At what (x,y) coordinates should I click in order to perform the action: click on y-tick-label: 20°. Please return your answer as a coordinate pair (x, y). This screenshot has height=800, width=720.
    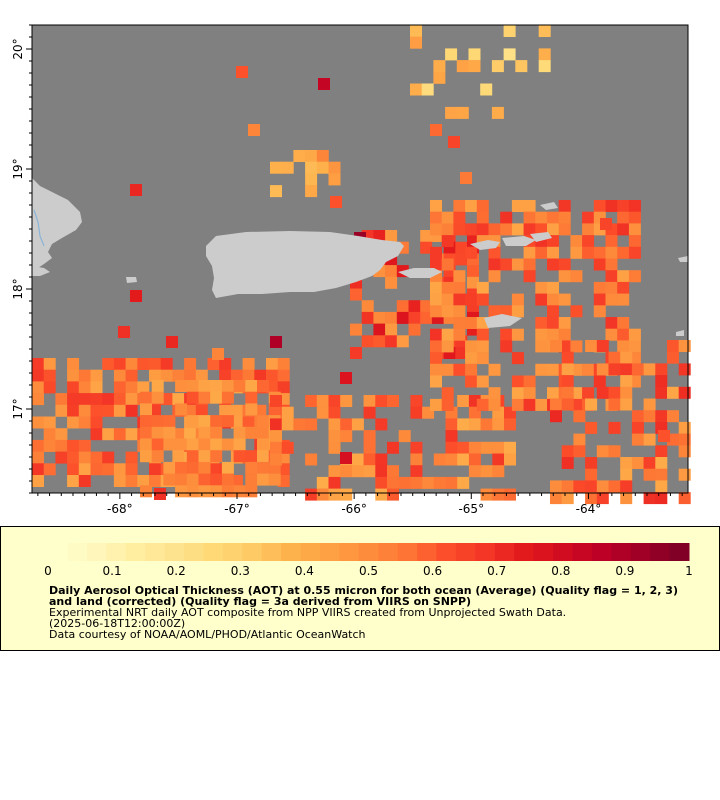
    Looking at the image, I should click on (18, 48).